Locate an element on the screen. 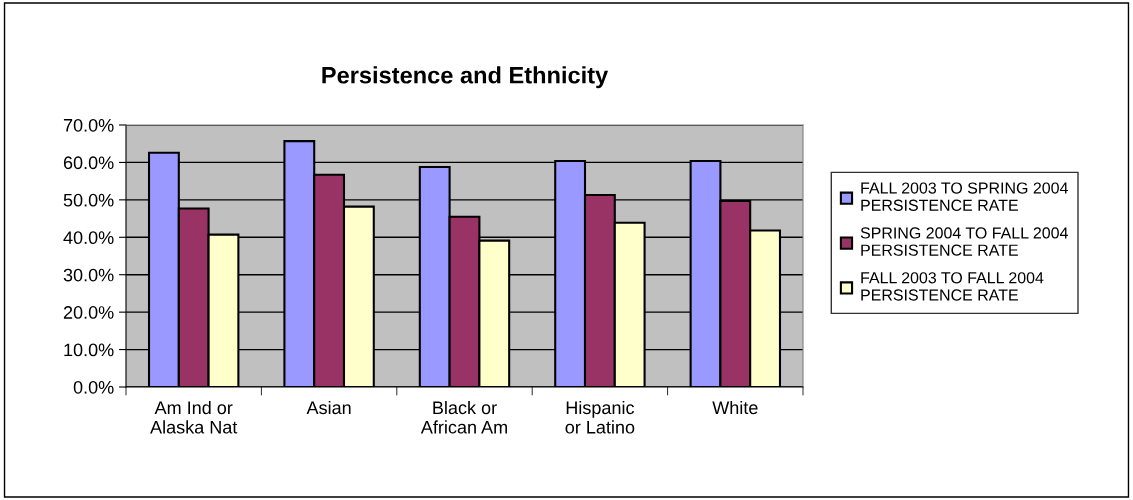 This screenshot has height=500, width=1133. y-tick-label: 20.0% is located at coordinates (88, 312).